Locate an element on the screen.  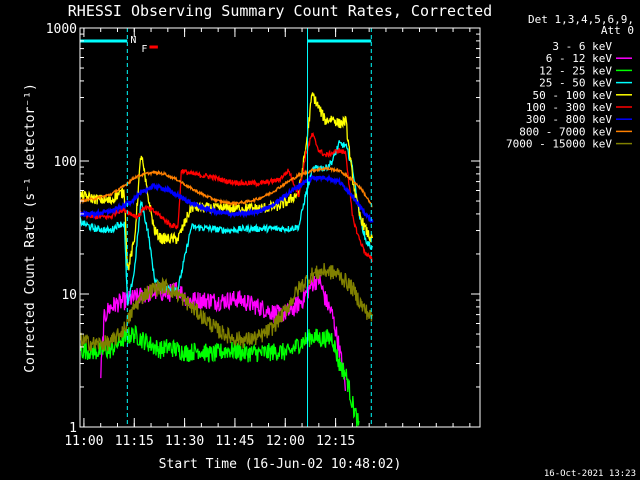
legend-label-6: 300 - 800 keV is located at coordinates (569, 119).